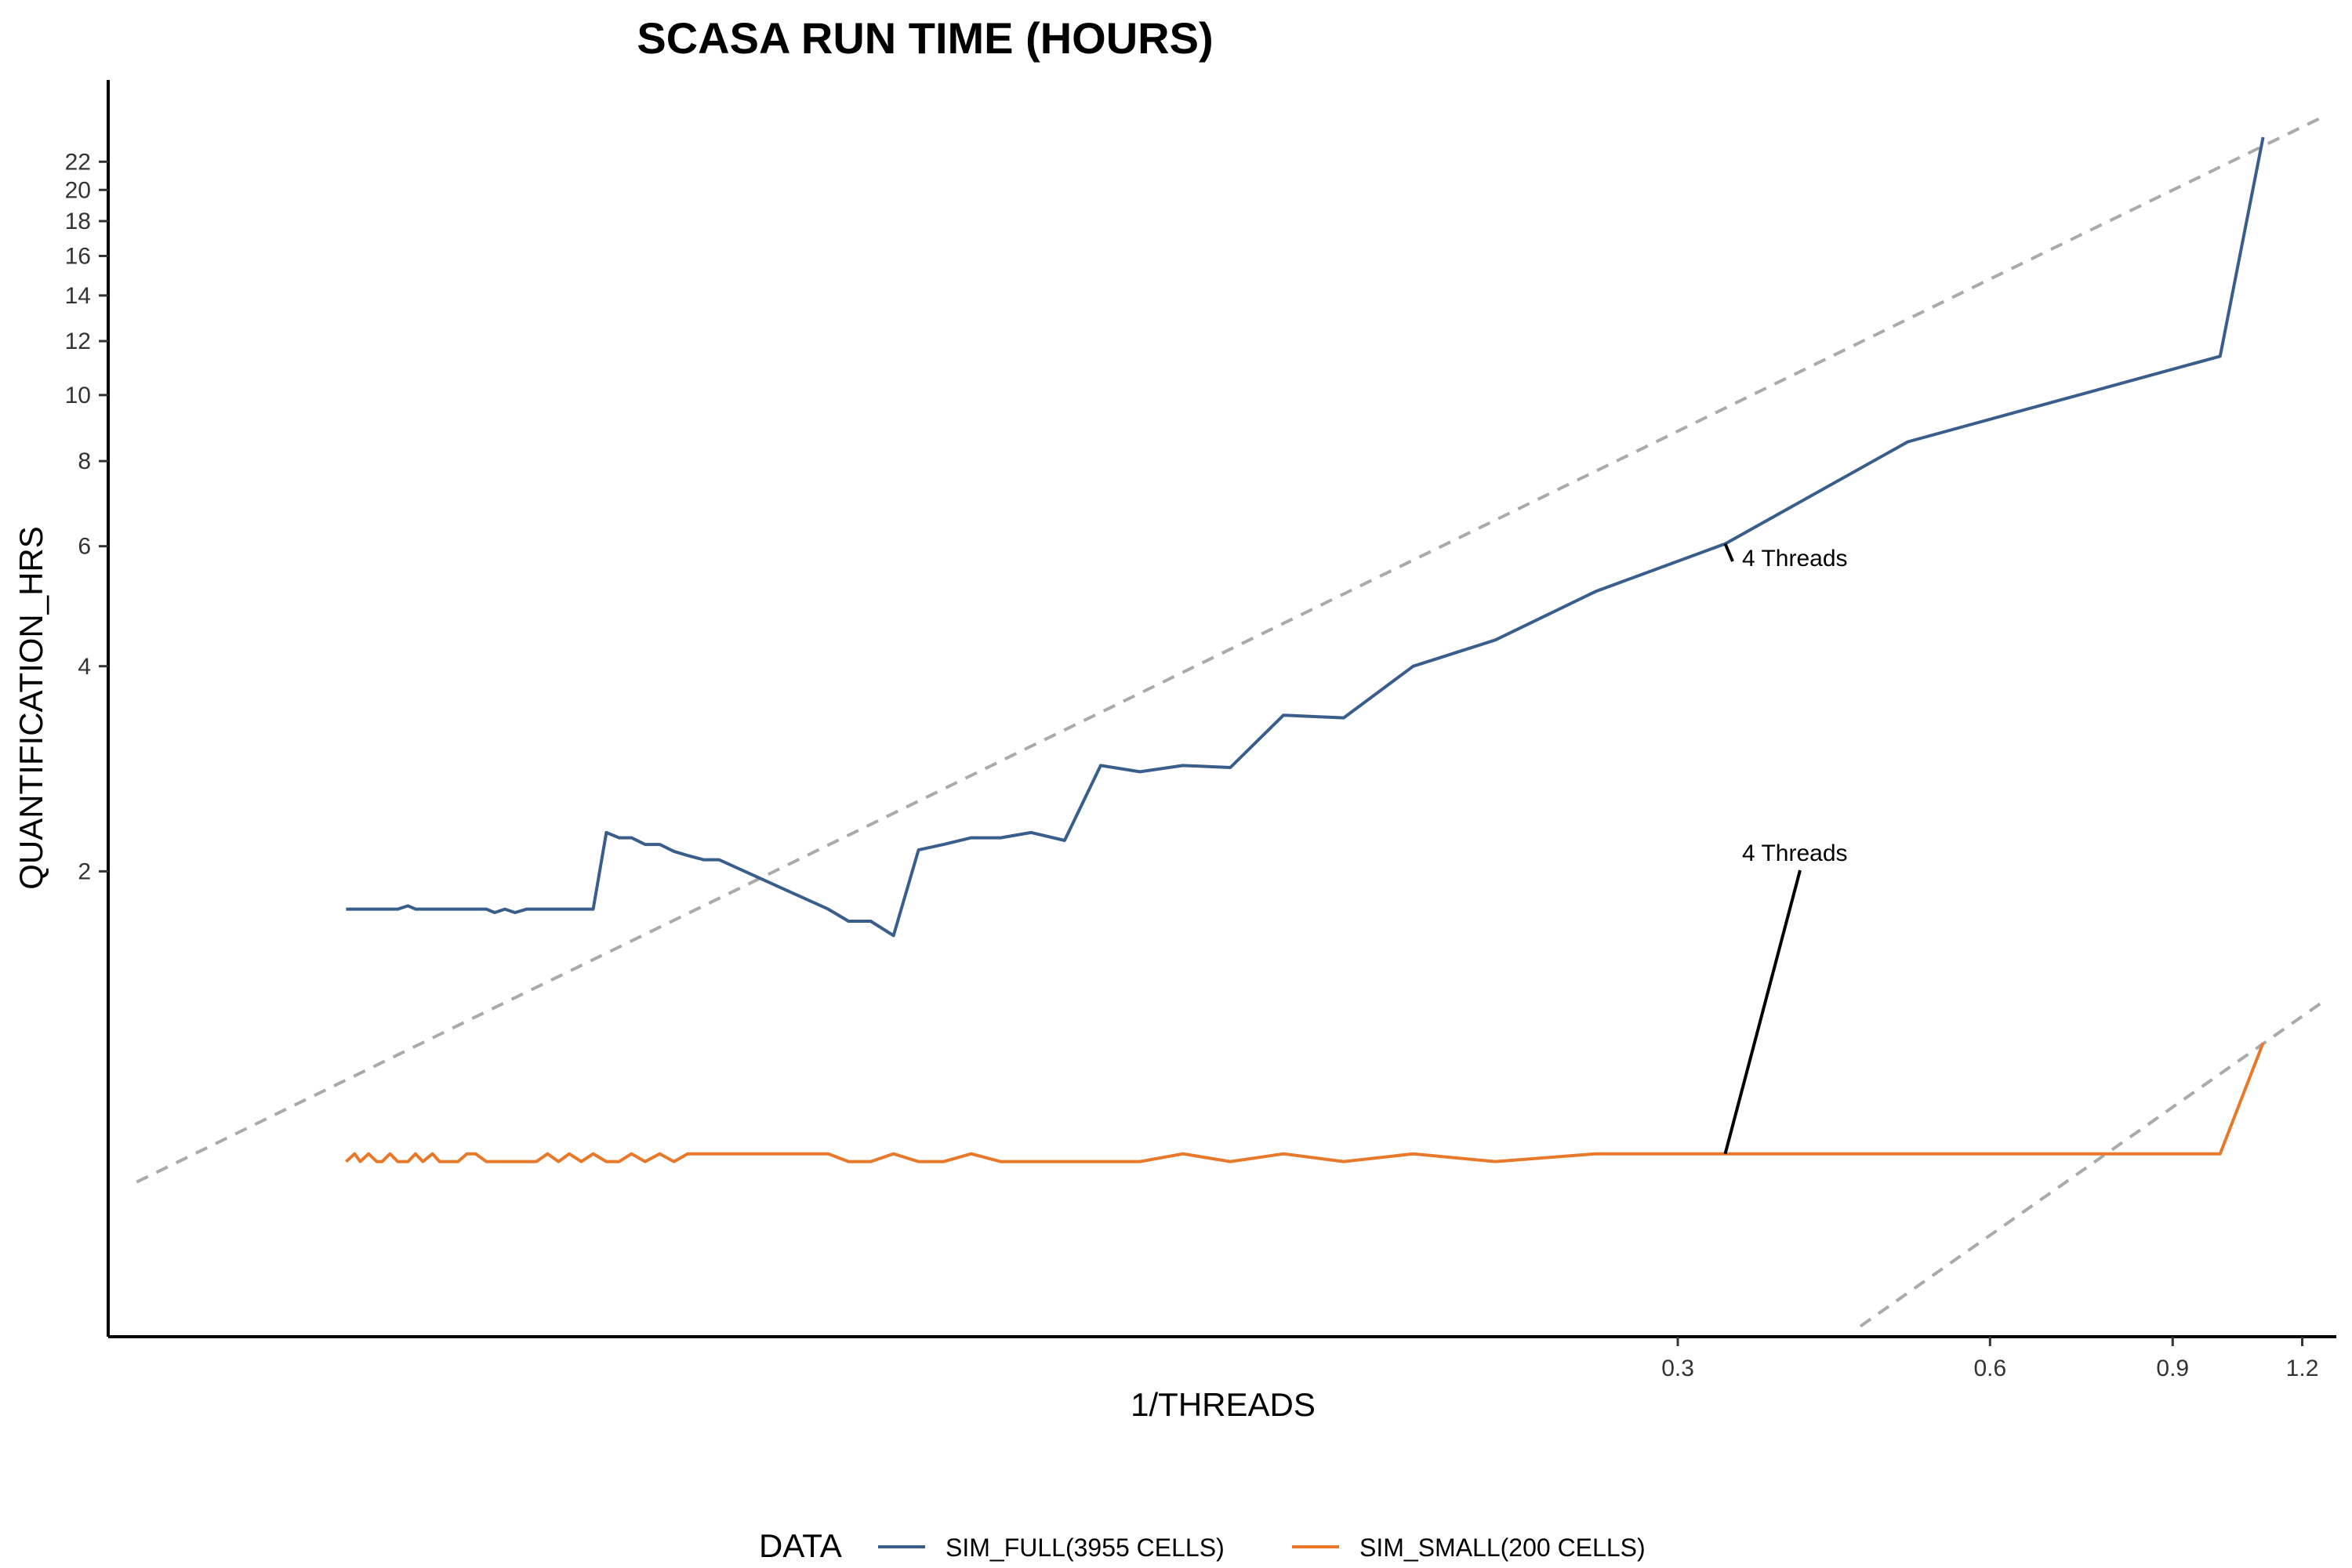 This screenshot has height=1568, width=2352. I want to click on y-tick-label: 18, so click(78, 221).